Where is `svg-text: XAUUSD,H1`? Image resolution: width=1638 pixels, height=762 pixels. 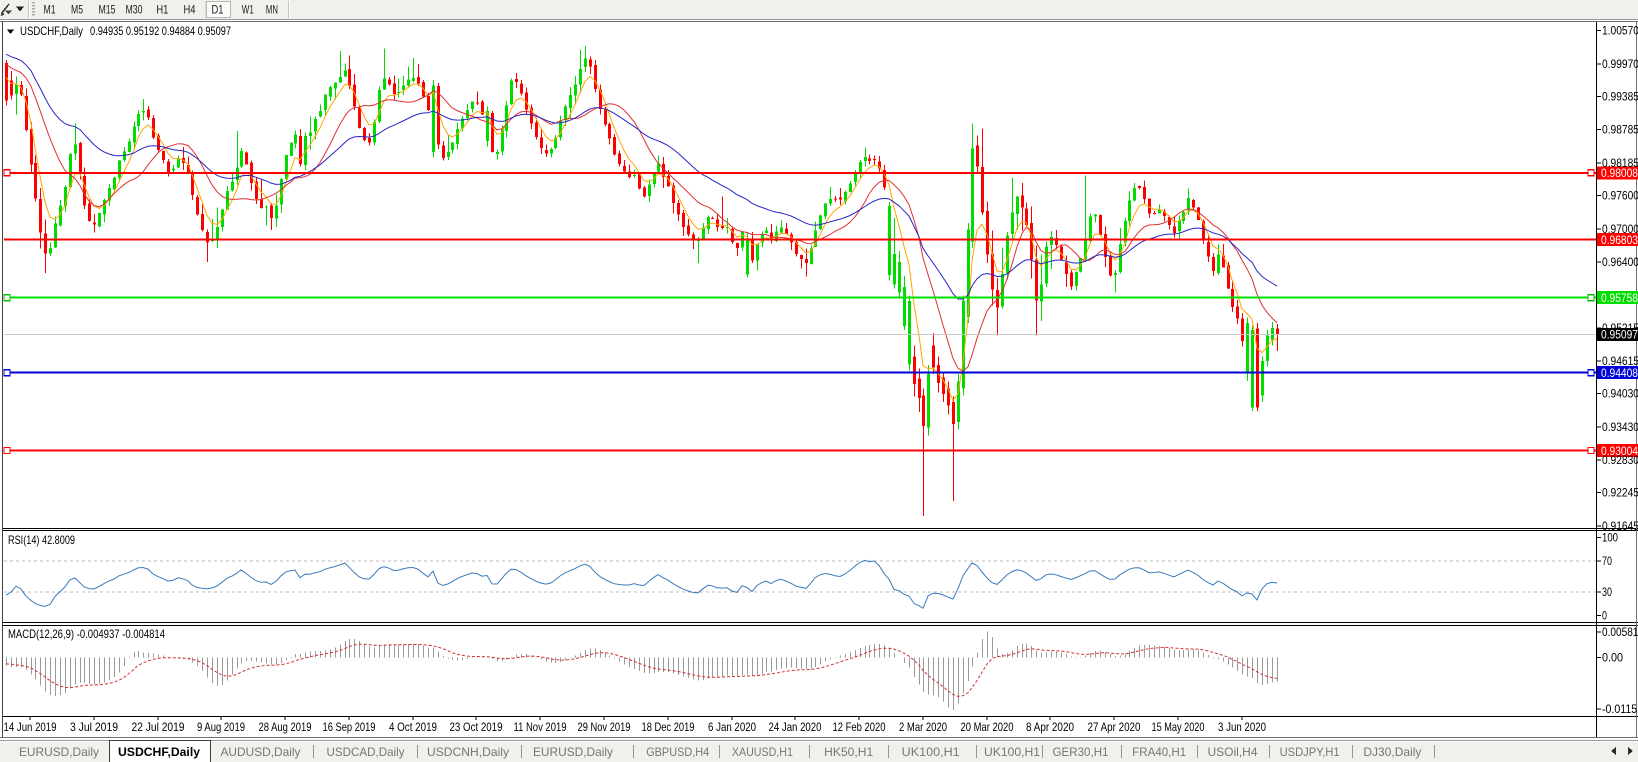
svg-text: XAUUSD,H1 is located at coordinates (762, 752).